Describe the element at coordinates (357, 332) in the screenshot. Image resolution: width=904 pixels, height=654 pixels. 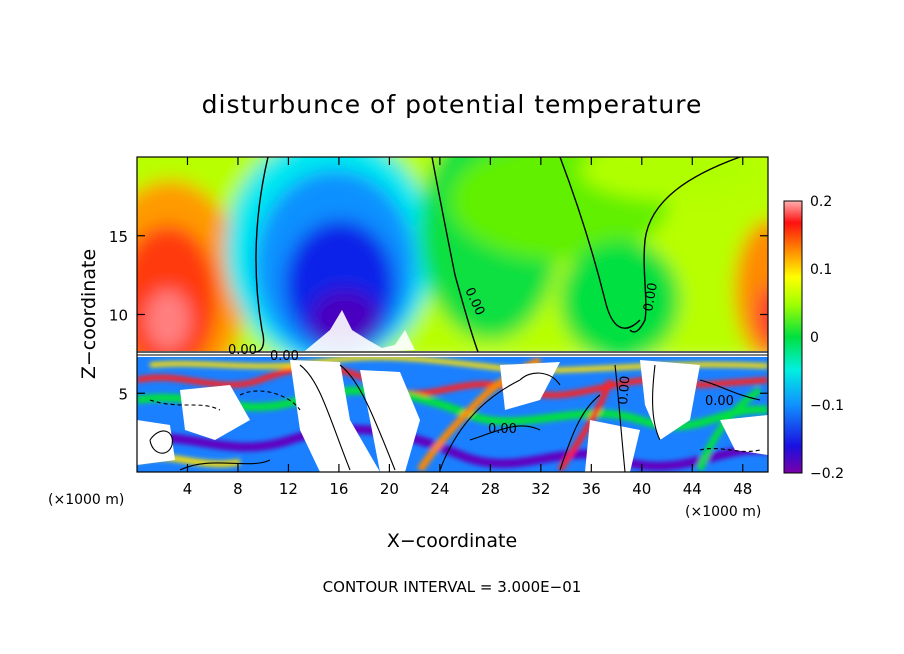
I see `white-peaks` at that location.